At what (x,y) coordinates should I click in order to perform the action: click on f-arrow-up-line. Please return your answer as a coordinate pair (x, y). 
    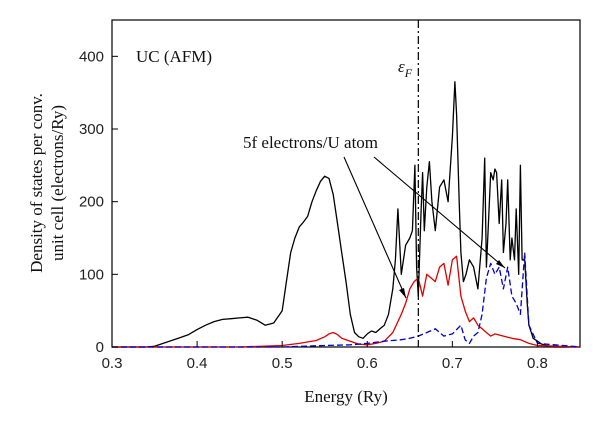
    Looking at the image, I should click on (375, 227).